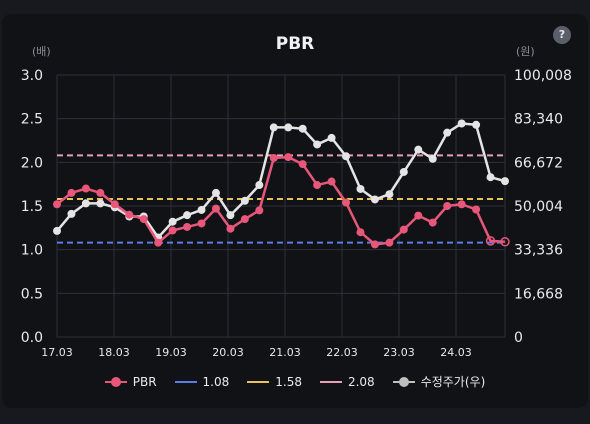 The image size is (590, 424). Describe the element at coordinates (518, 338) in the screenshot. I see `y-right-tick-label: 0` at that location.